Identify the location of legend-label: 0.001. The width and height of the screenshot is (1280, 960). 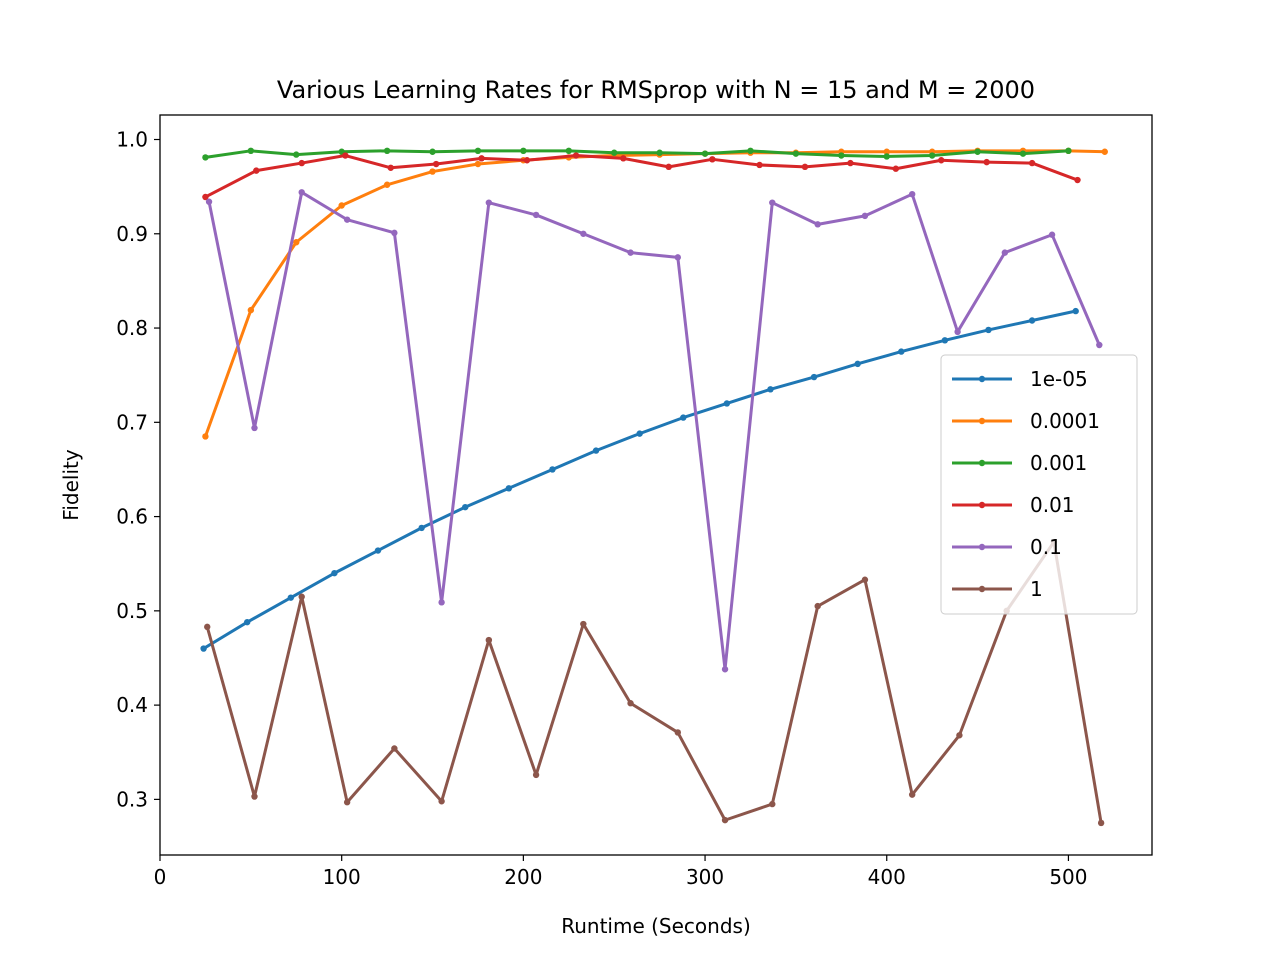
(1058, 463).